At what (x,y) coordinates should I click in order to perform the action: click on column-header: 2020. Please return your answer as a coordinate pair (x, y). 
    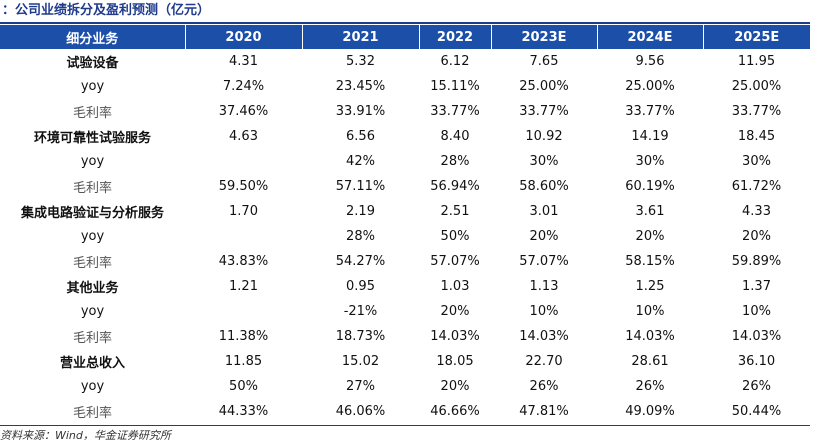
    Looking at the image, I should click on (243, 37).